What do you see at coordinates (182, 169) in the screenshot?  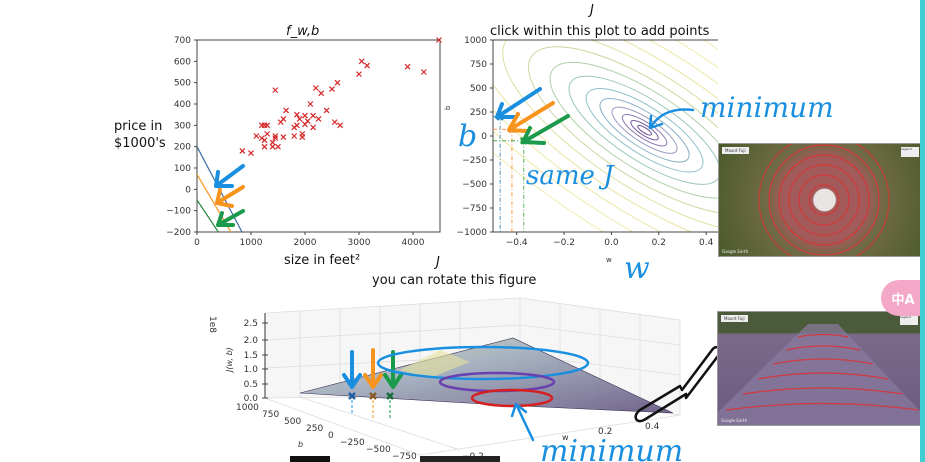 I see `y-tick-label: 100` at bounding box center [182, 169].